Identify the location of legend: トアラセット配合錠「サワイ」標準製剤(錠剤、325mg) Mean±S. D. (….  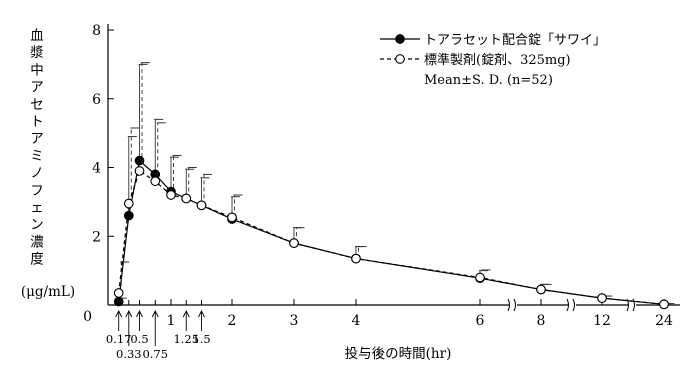
(493, 60).